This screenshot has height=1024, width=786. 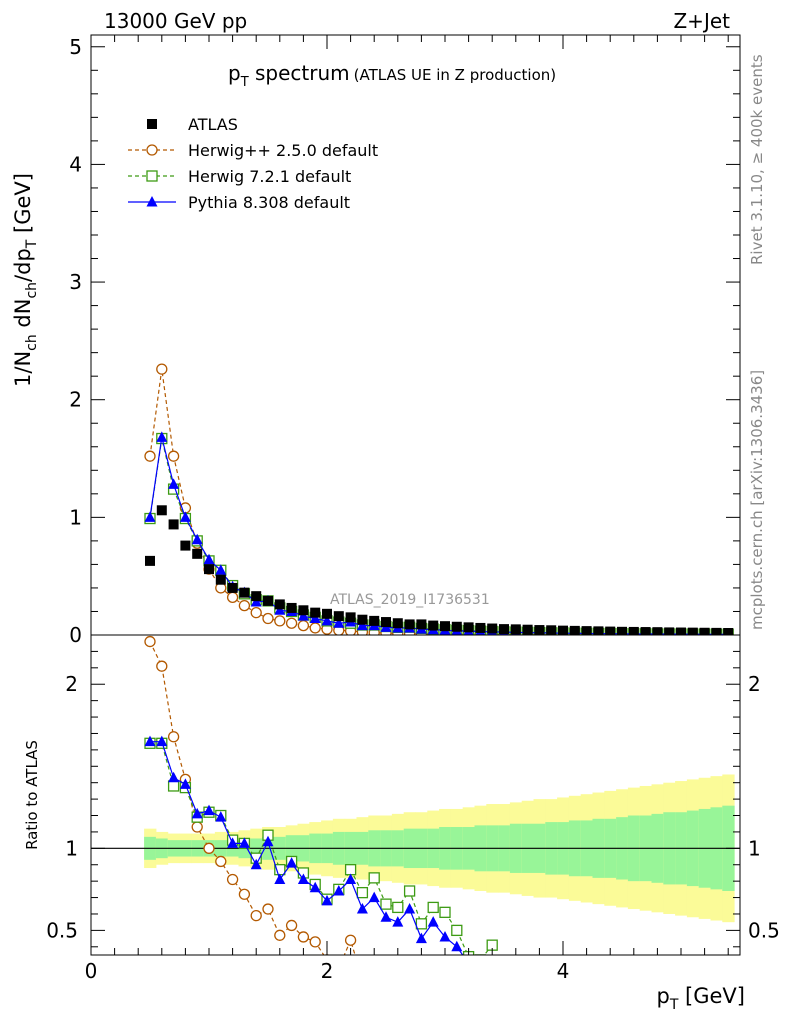 I want to click on main-ytick-label: 5, so click(x=75, y=47).